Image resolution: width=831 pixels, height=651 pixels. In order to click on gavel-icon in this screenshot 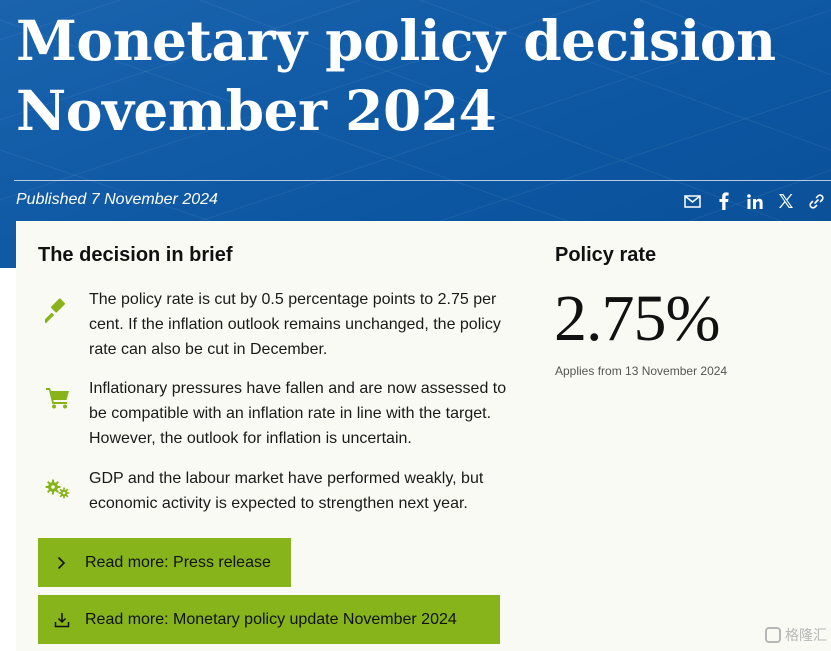, I will do `click(58, 310)`.